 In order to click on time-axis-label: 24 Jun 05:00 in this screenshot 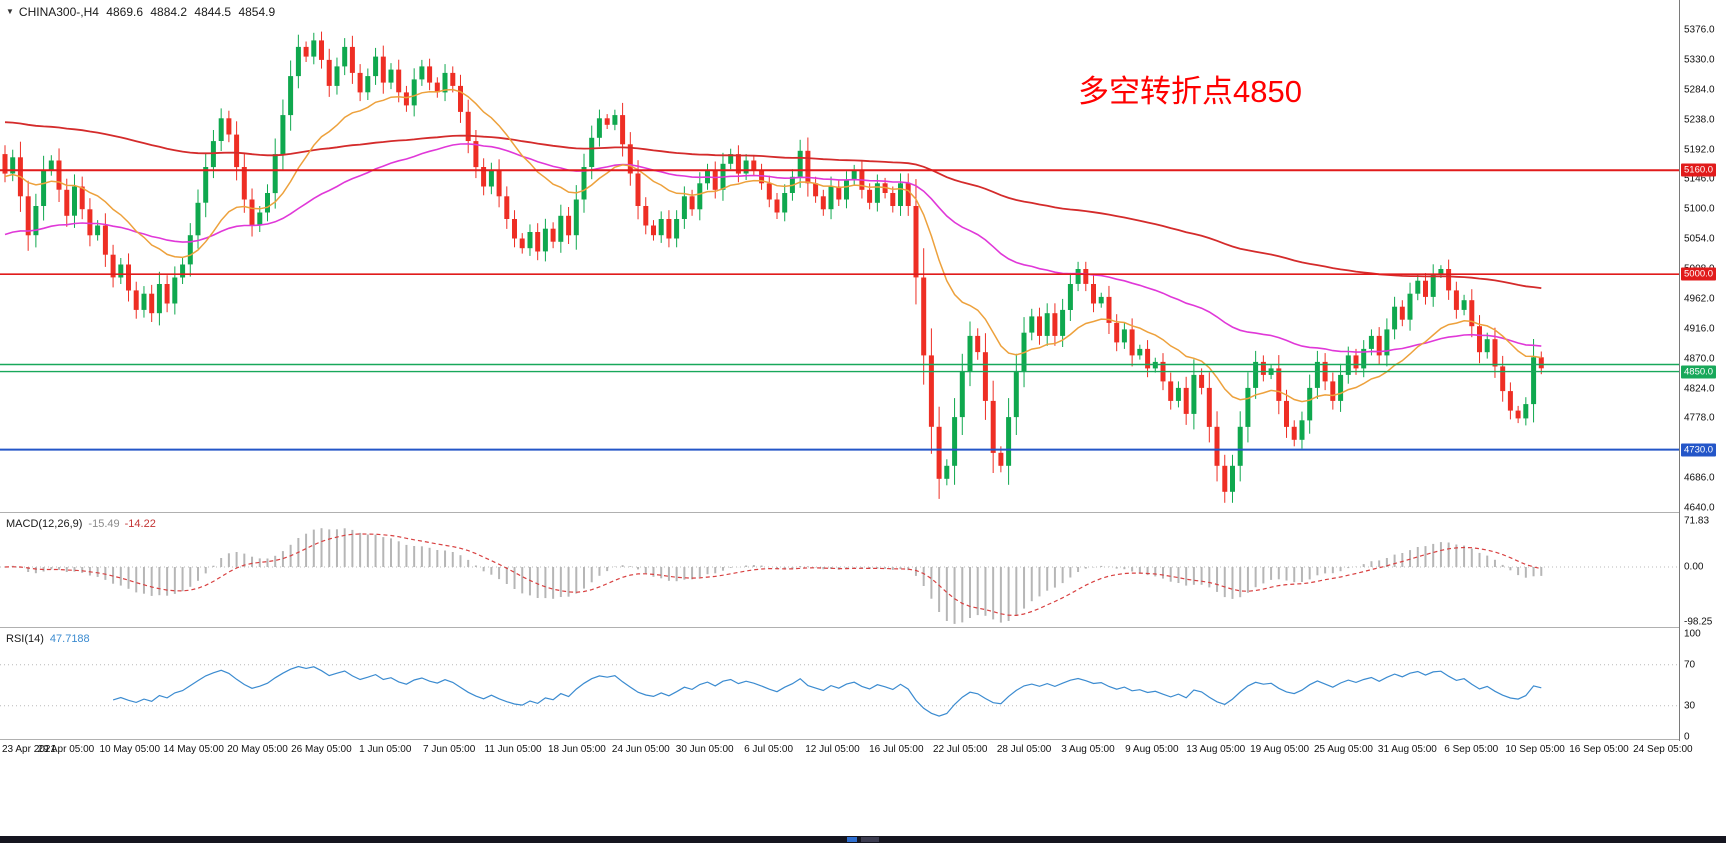, I will do `click(640, 749)`.